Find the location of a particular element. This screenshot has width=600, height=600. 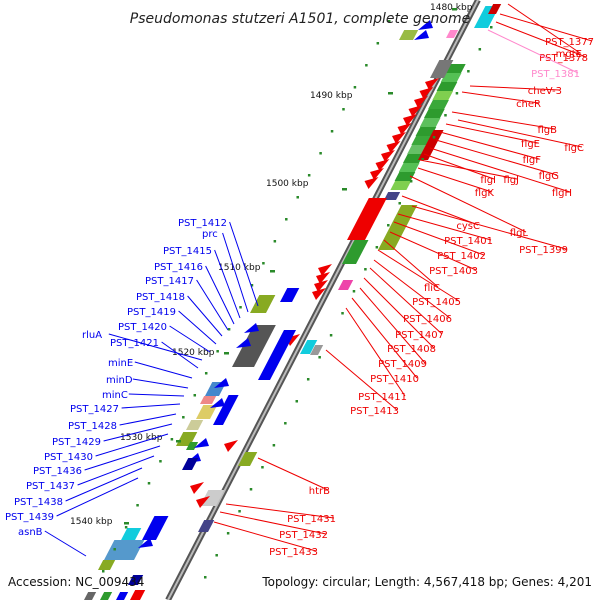

gene-label: flgI is located at coordinates (488, 180).